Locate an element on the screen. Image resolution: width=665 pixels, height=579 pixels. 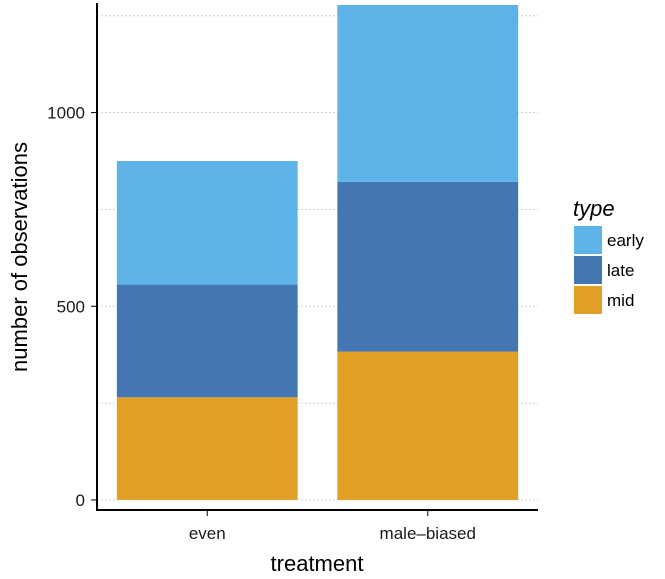
y-tick-label: 500 is located at coordinates (71, 306).